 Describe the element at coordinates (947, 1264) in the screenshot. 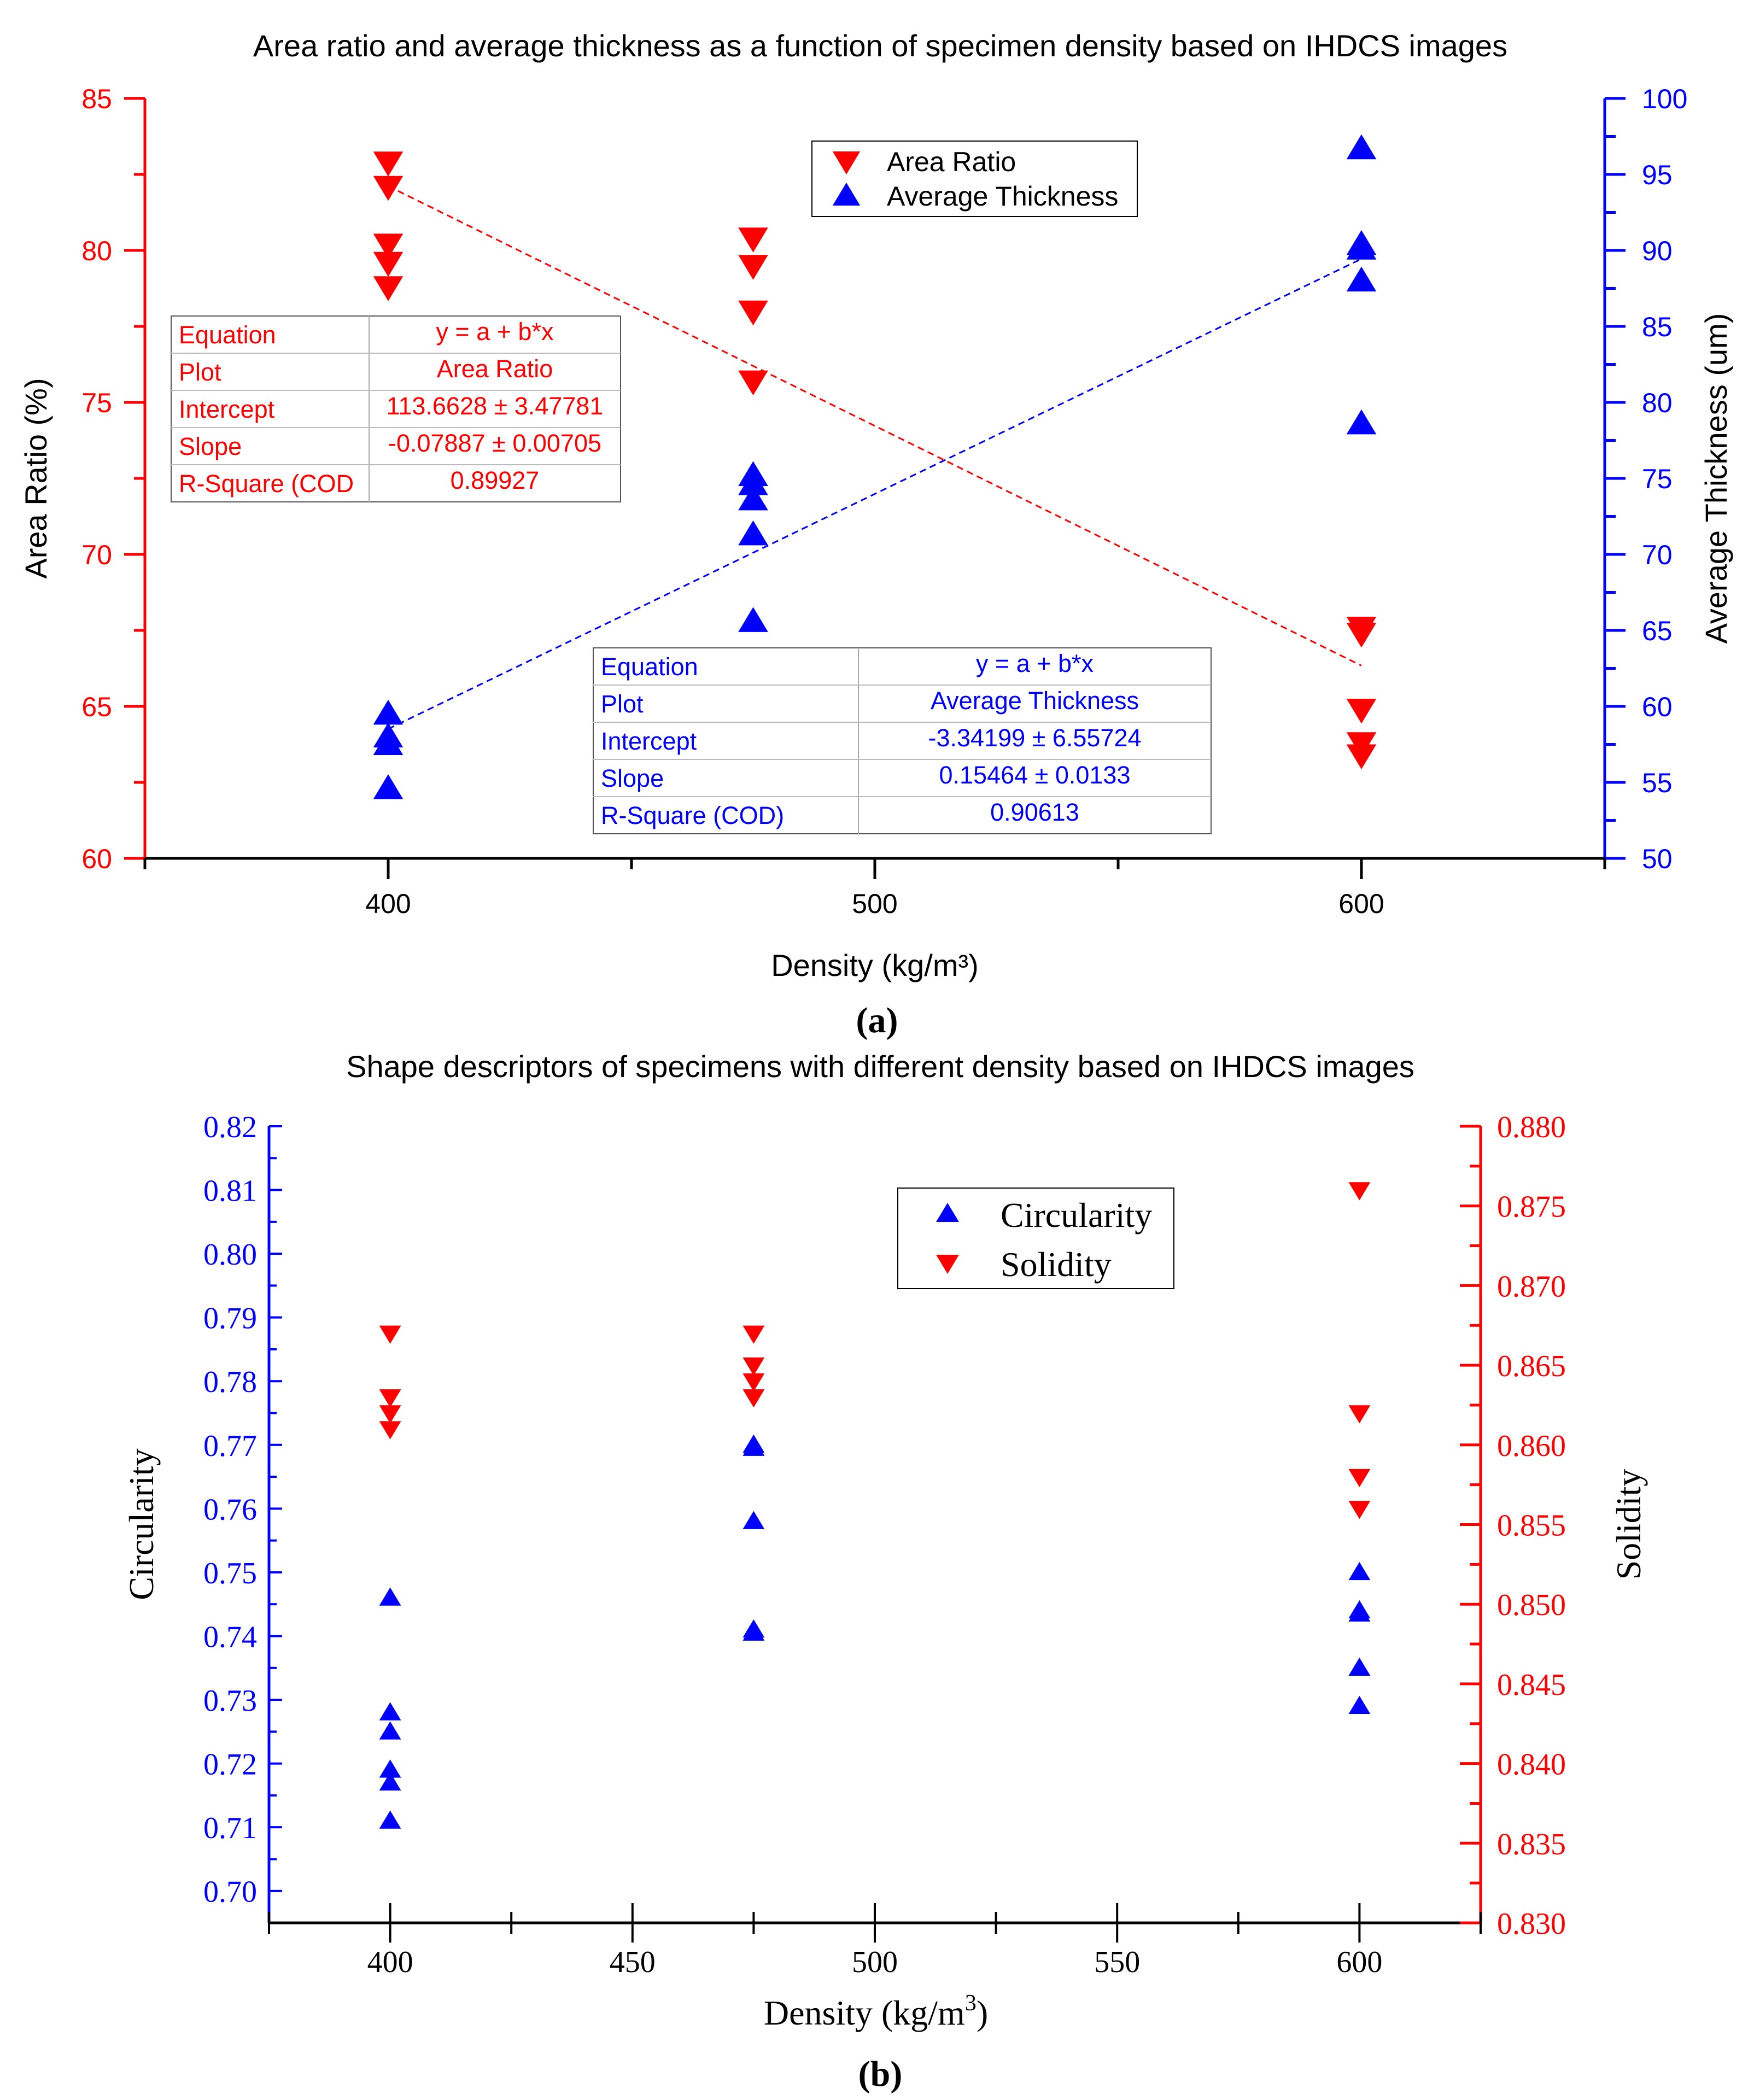

I see `legend-marker-solidity` at that location.